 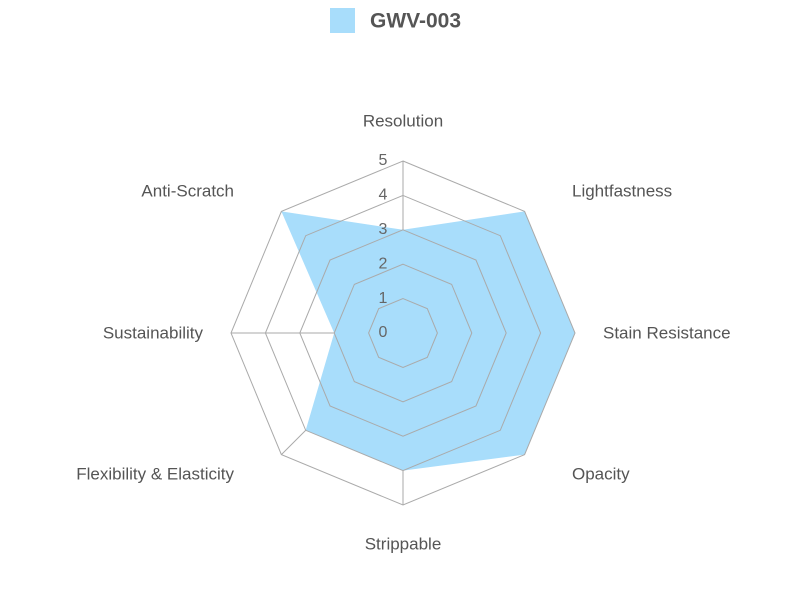 I want to click on grid-ring, so click(x=403, y=333).